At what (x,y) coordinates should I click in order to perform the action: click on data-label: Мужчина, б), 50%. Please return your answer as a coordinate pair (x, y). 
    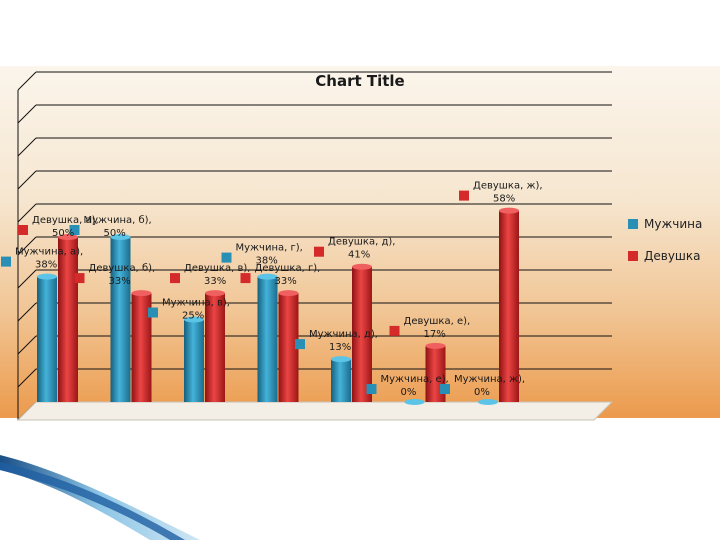
    Looking at the image, I should click on (118, 227).